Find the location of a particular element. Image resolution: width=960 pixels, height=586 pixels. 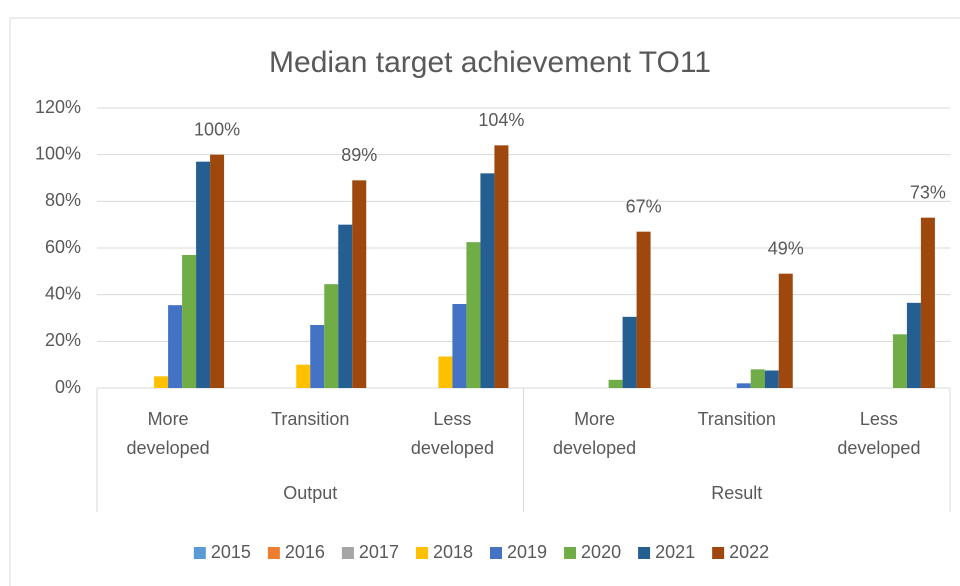

group-label: Output is located at coordinates (310, 493).